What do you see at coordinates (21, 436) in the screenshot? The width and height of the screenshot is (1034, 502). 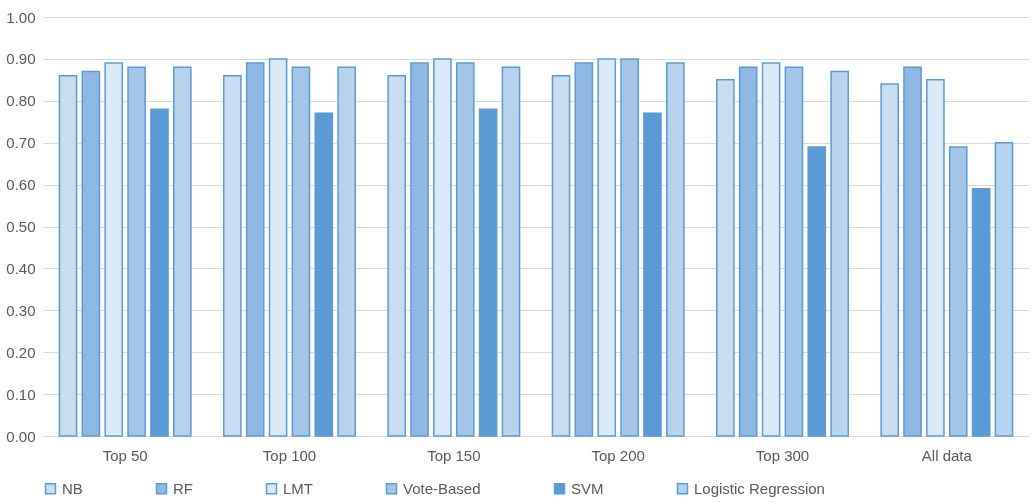 I see `y-tick-label: 0.00` at bounding box center [21, 436].